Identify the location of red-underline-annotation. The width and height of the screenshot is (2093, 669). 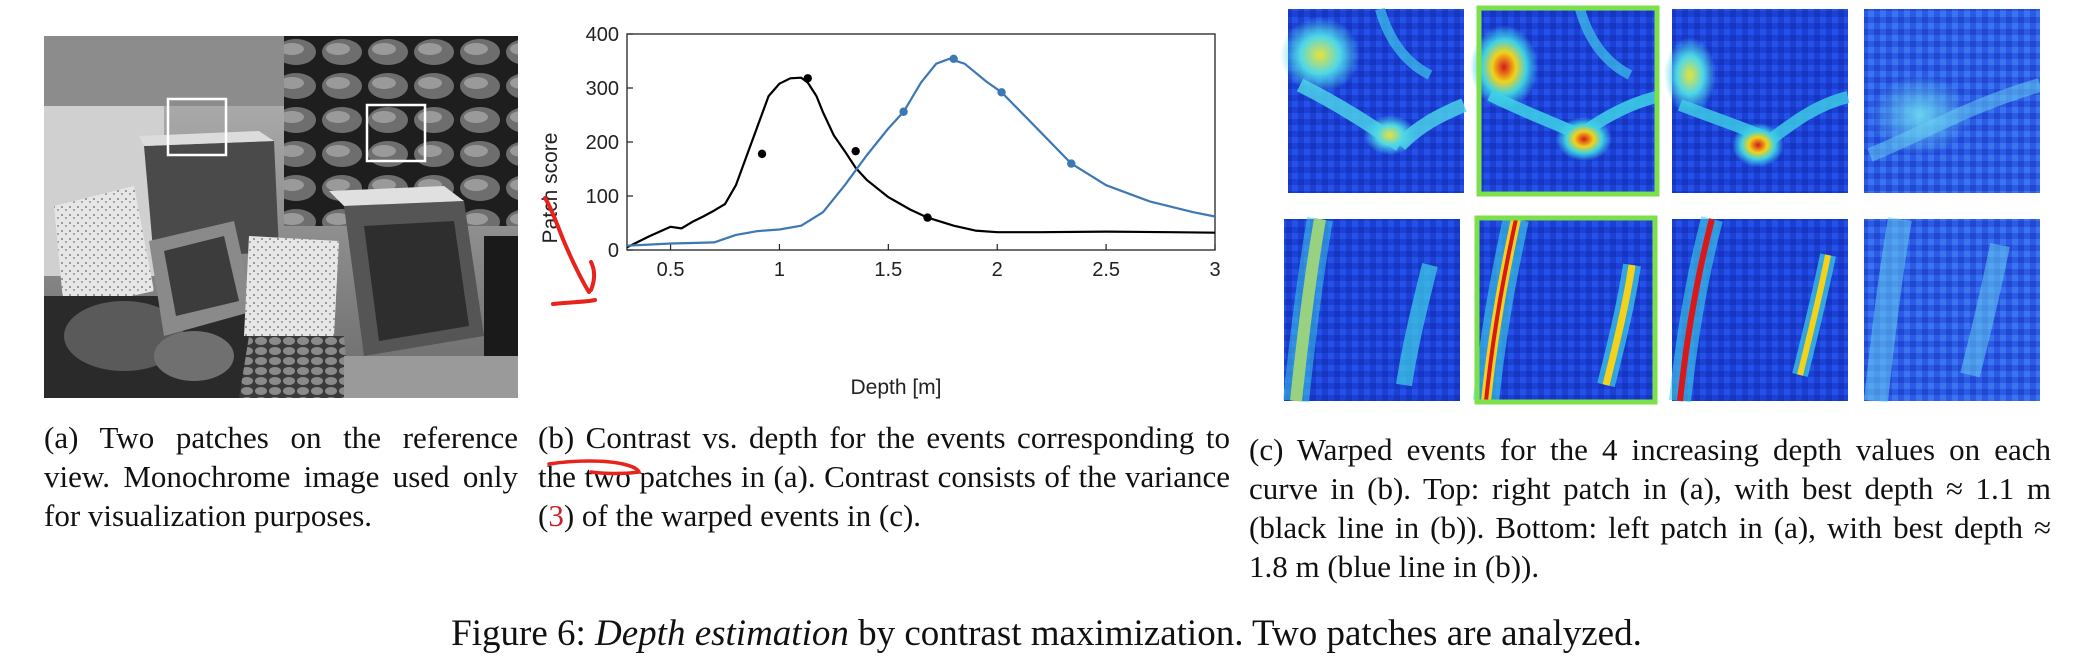
(594, 467).